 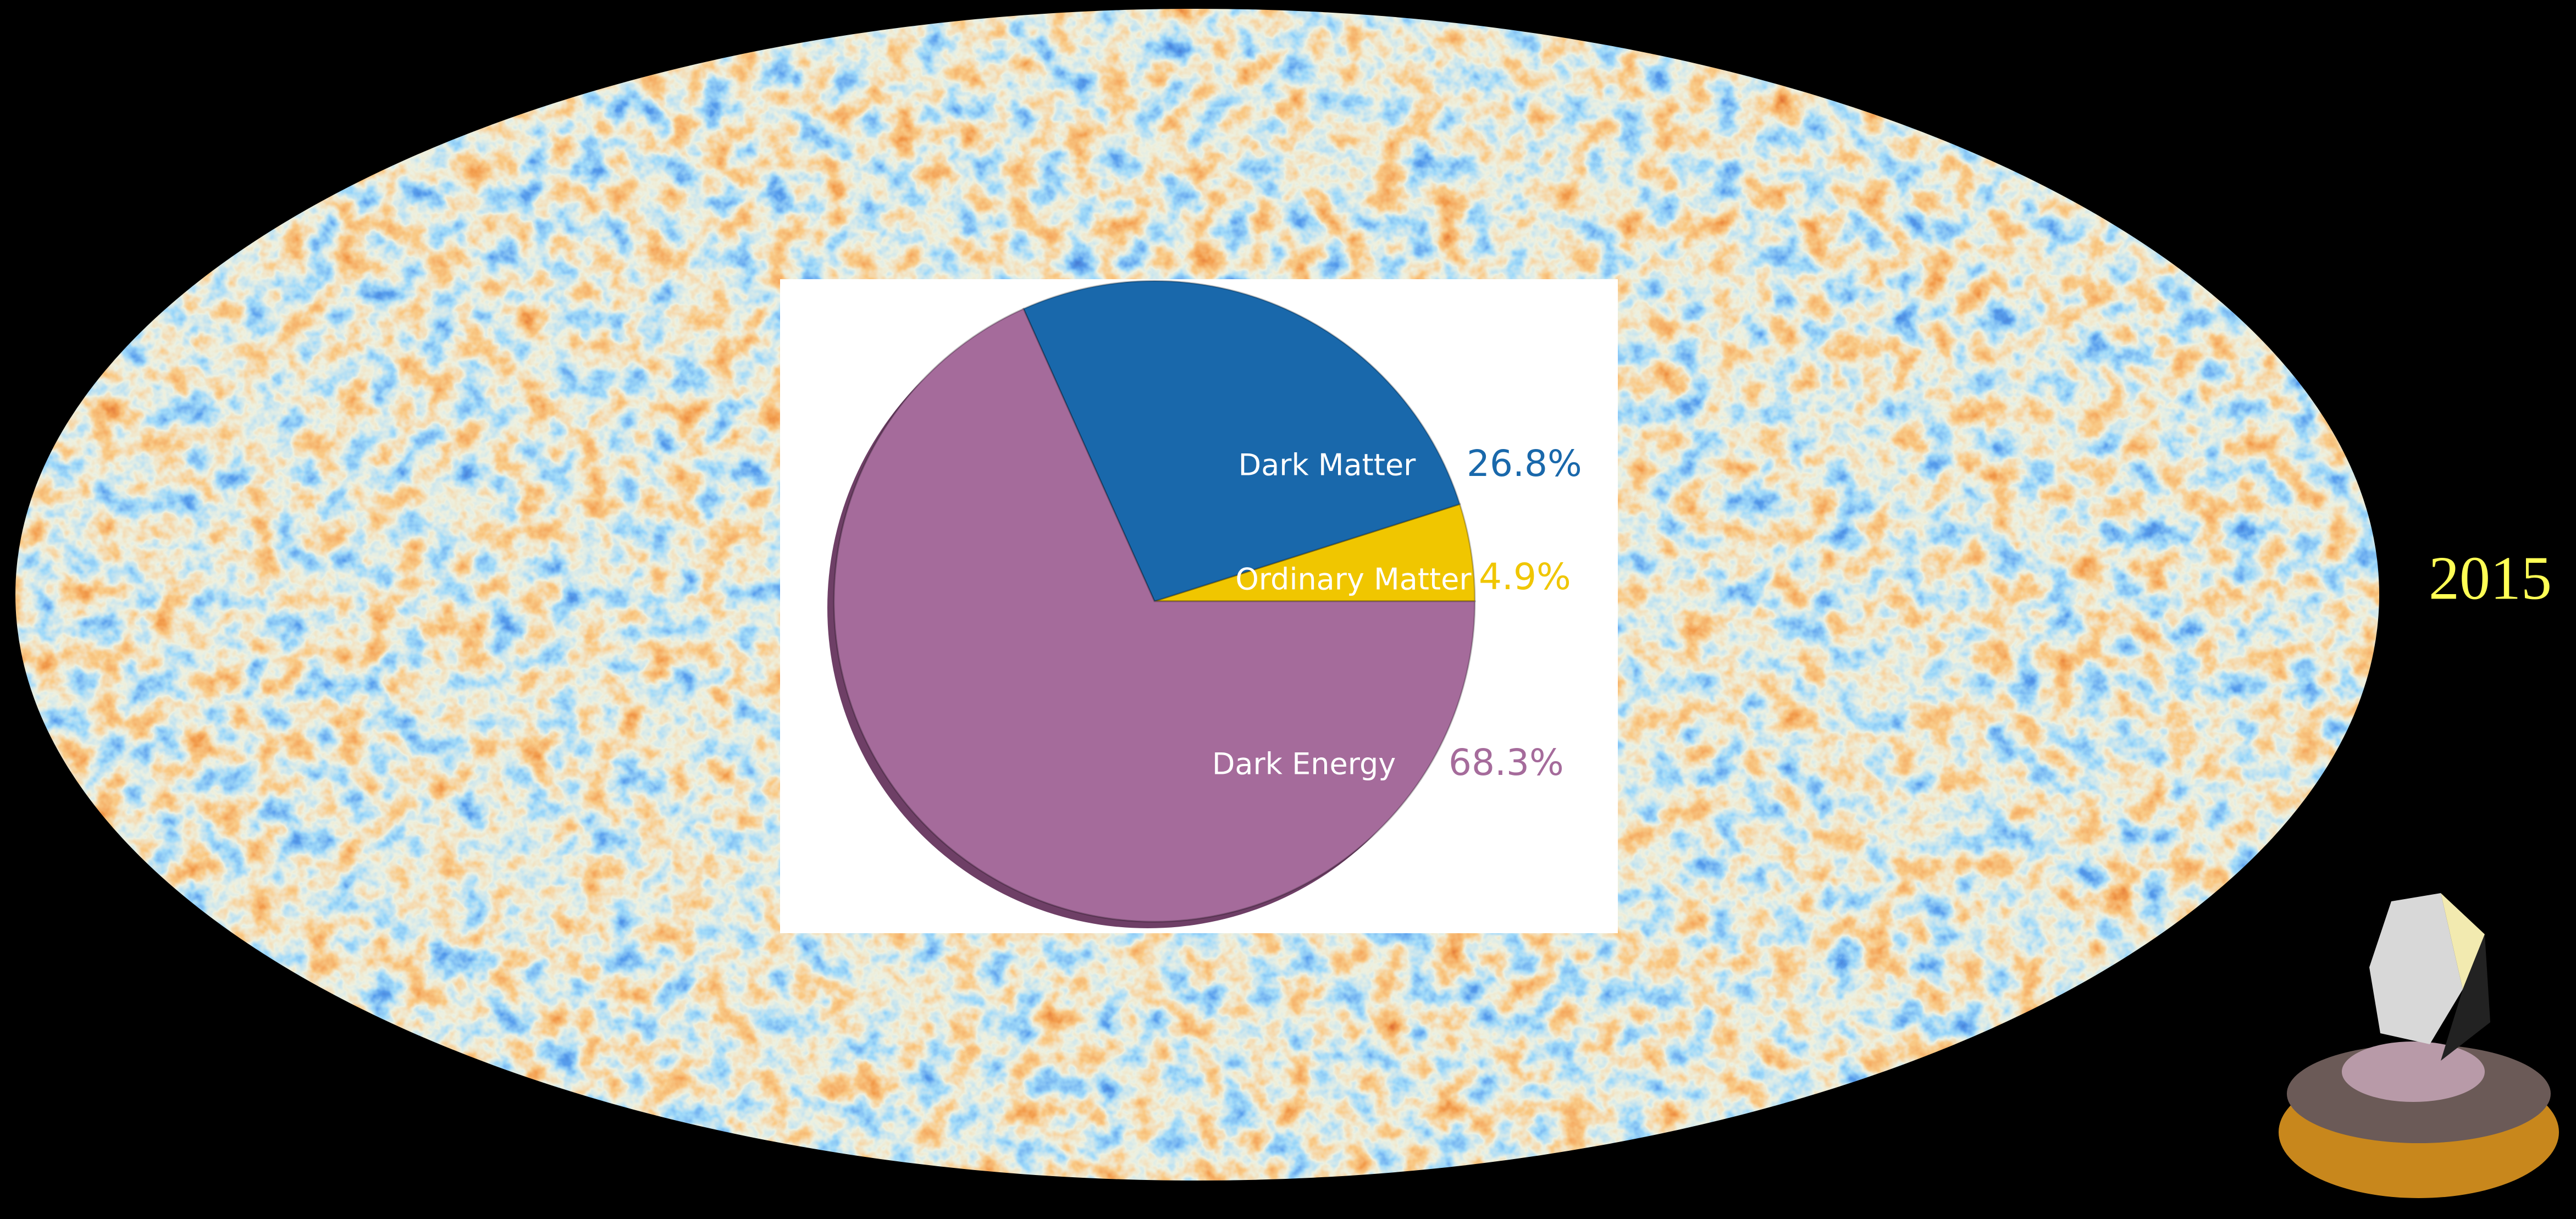 I want to click on satellite-icon, so click(x=2415, y=1052).